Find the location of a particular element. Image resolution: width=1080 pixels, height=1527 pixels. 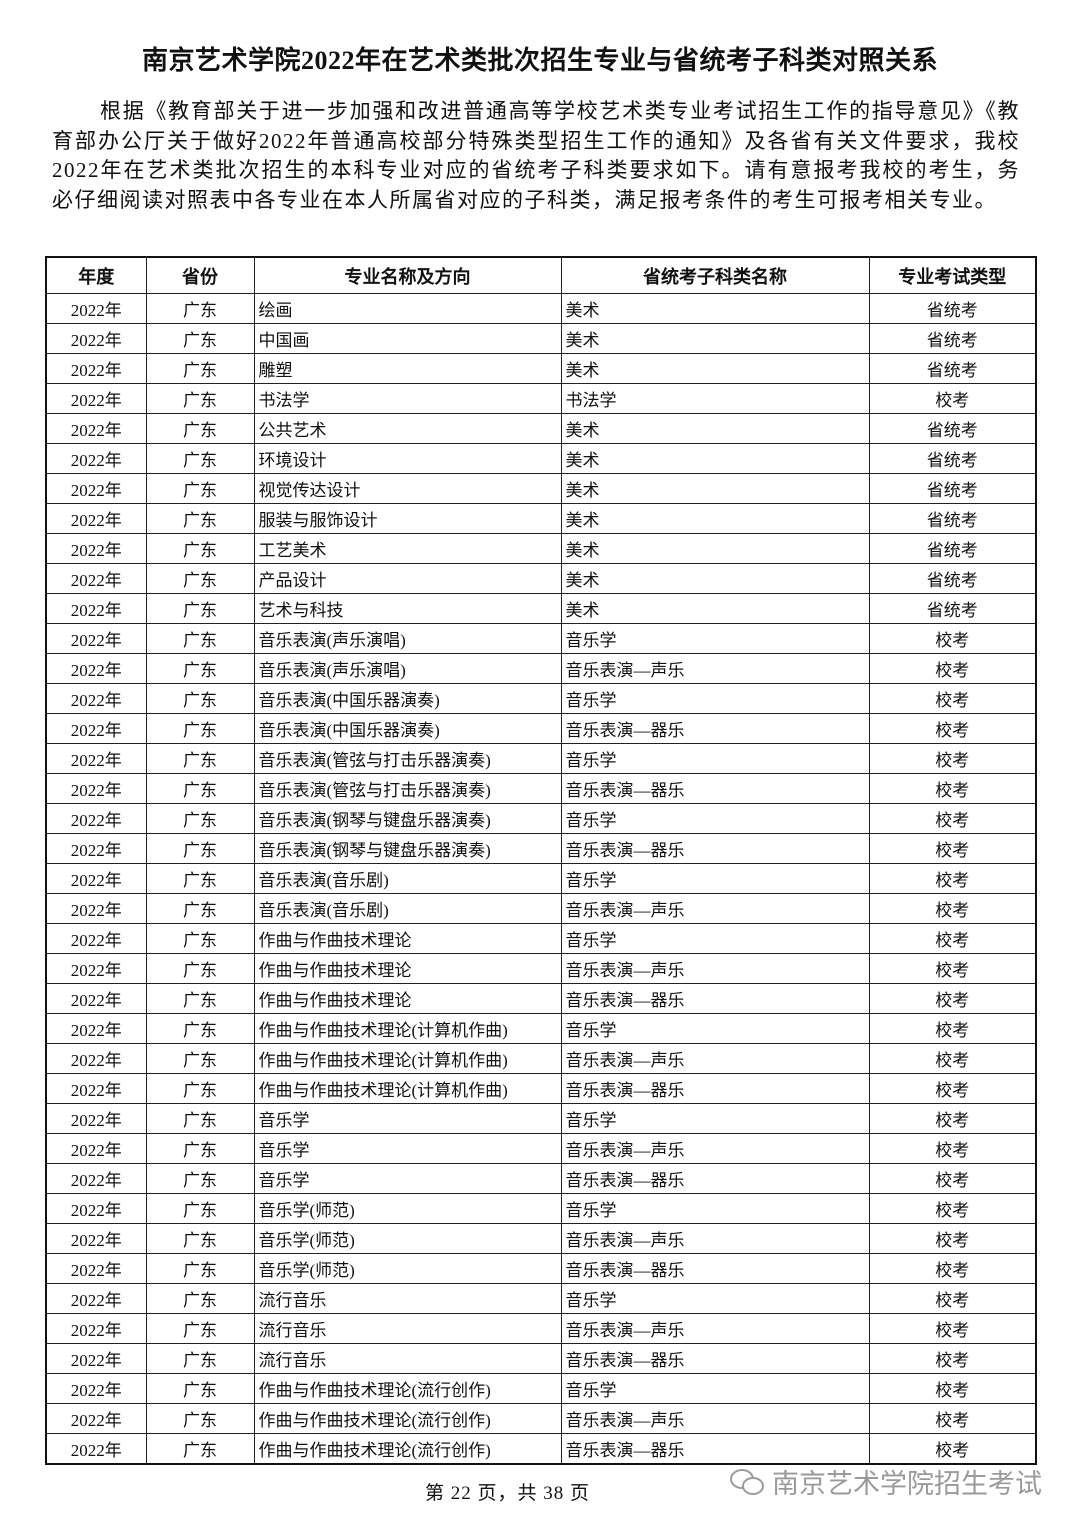

table-row: 2022年 广东 作曲与作曲技术理论 音乐表演—声乐 校考 is located at coordinates (541, 968).